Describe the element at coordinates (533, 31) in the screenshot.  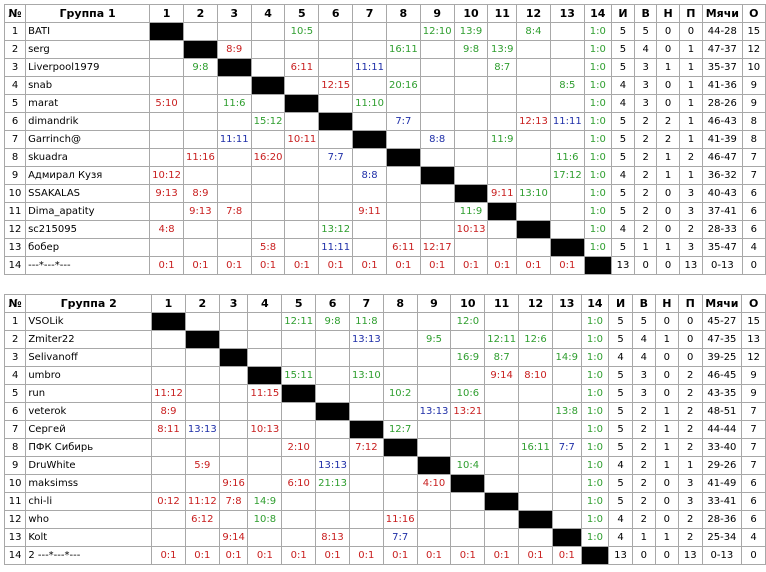
I see `match-result: 8:4` at that location.